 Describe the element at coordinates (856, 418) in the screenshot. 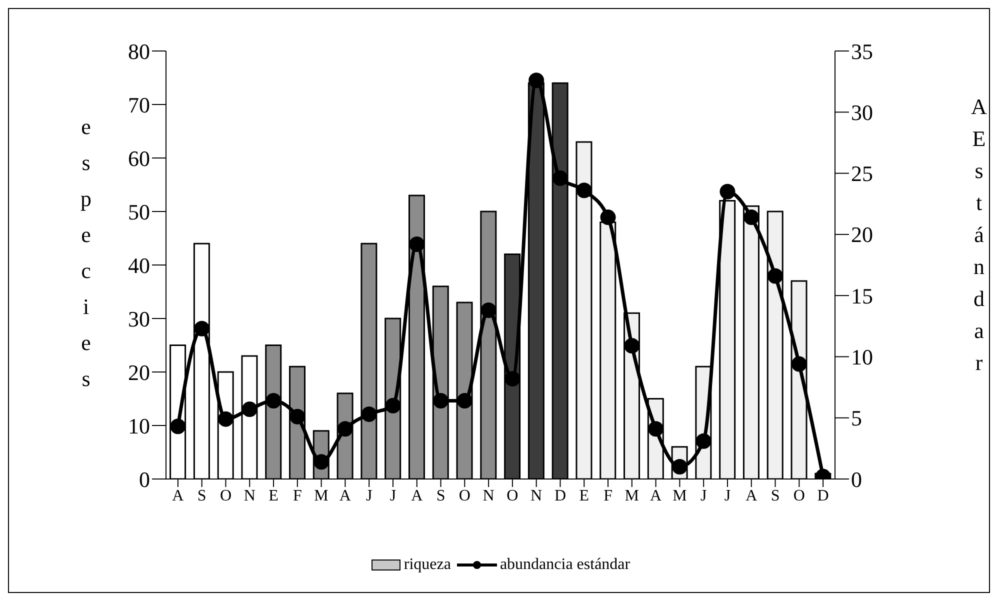

I see `y2-tick-label: 5` at that location.